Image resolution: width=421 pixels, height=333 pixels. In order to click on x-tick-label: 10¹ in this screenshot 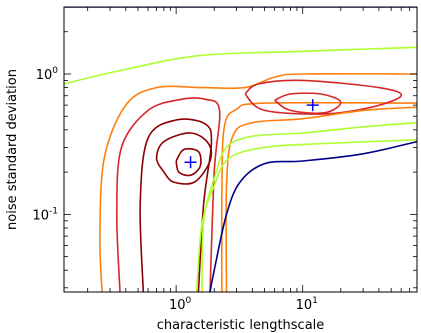, I will do `click(307, 304)`.